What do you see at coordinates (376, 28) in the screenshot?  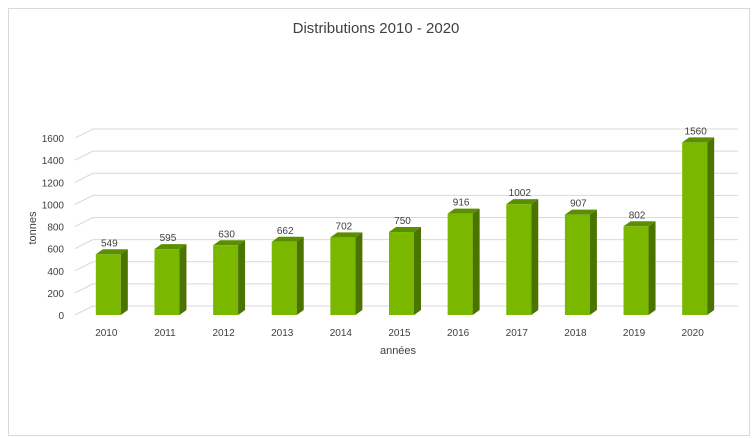 I see `chart-title: Distributions 2010 - 2020` at bounding box center [376, 28].